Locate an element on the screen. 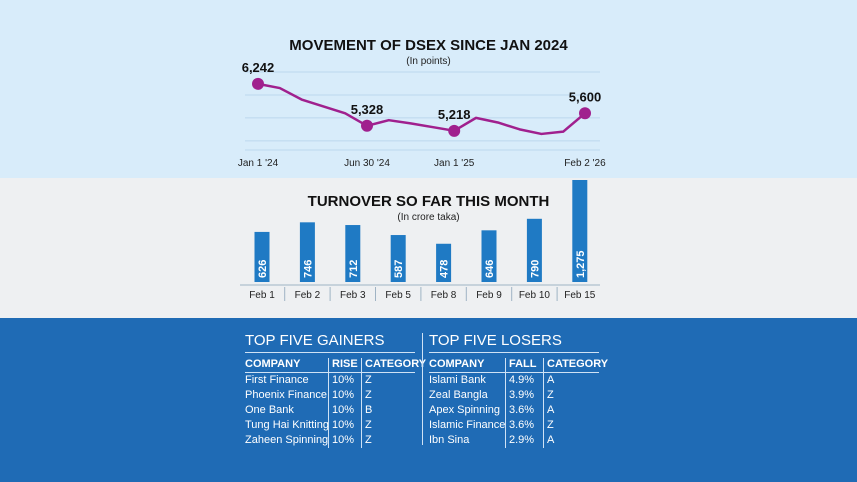 This screenshot has width=857, height=482. gainers-cell: Phoenix Finance is located at coordinates (286, 395).